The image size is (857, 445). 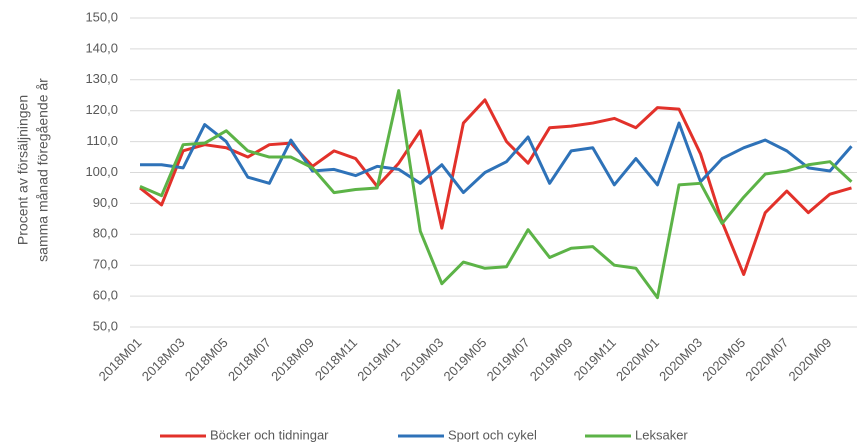 What do you see at coordinates (102, 140) in the screenshot?
I see `y-tick-label: 110,0` at bounding box center [102, 140].